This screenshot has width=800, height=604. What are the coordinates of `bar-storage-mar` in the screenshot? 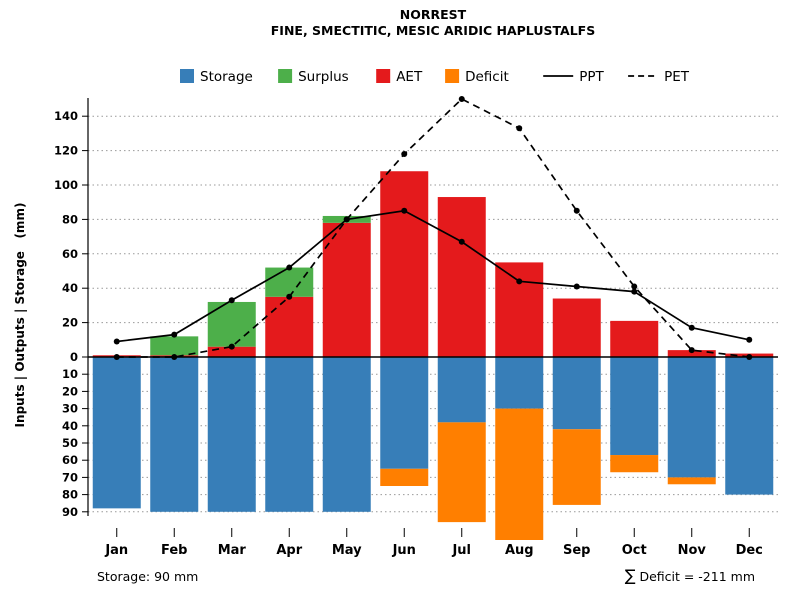 It's located at (231, 434).